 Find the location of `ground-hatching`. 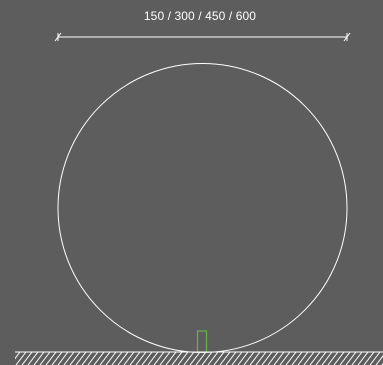

ground-hatching is located at coordinates (199, 358).